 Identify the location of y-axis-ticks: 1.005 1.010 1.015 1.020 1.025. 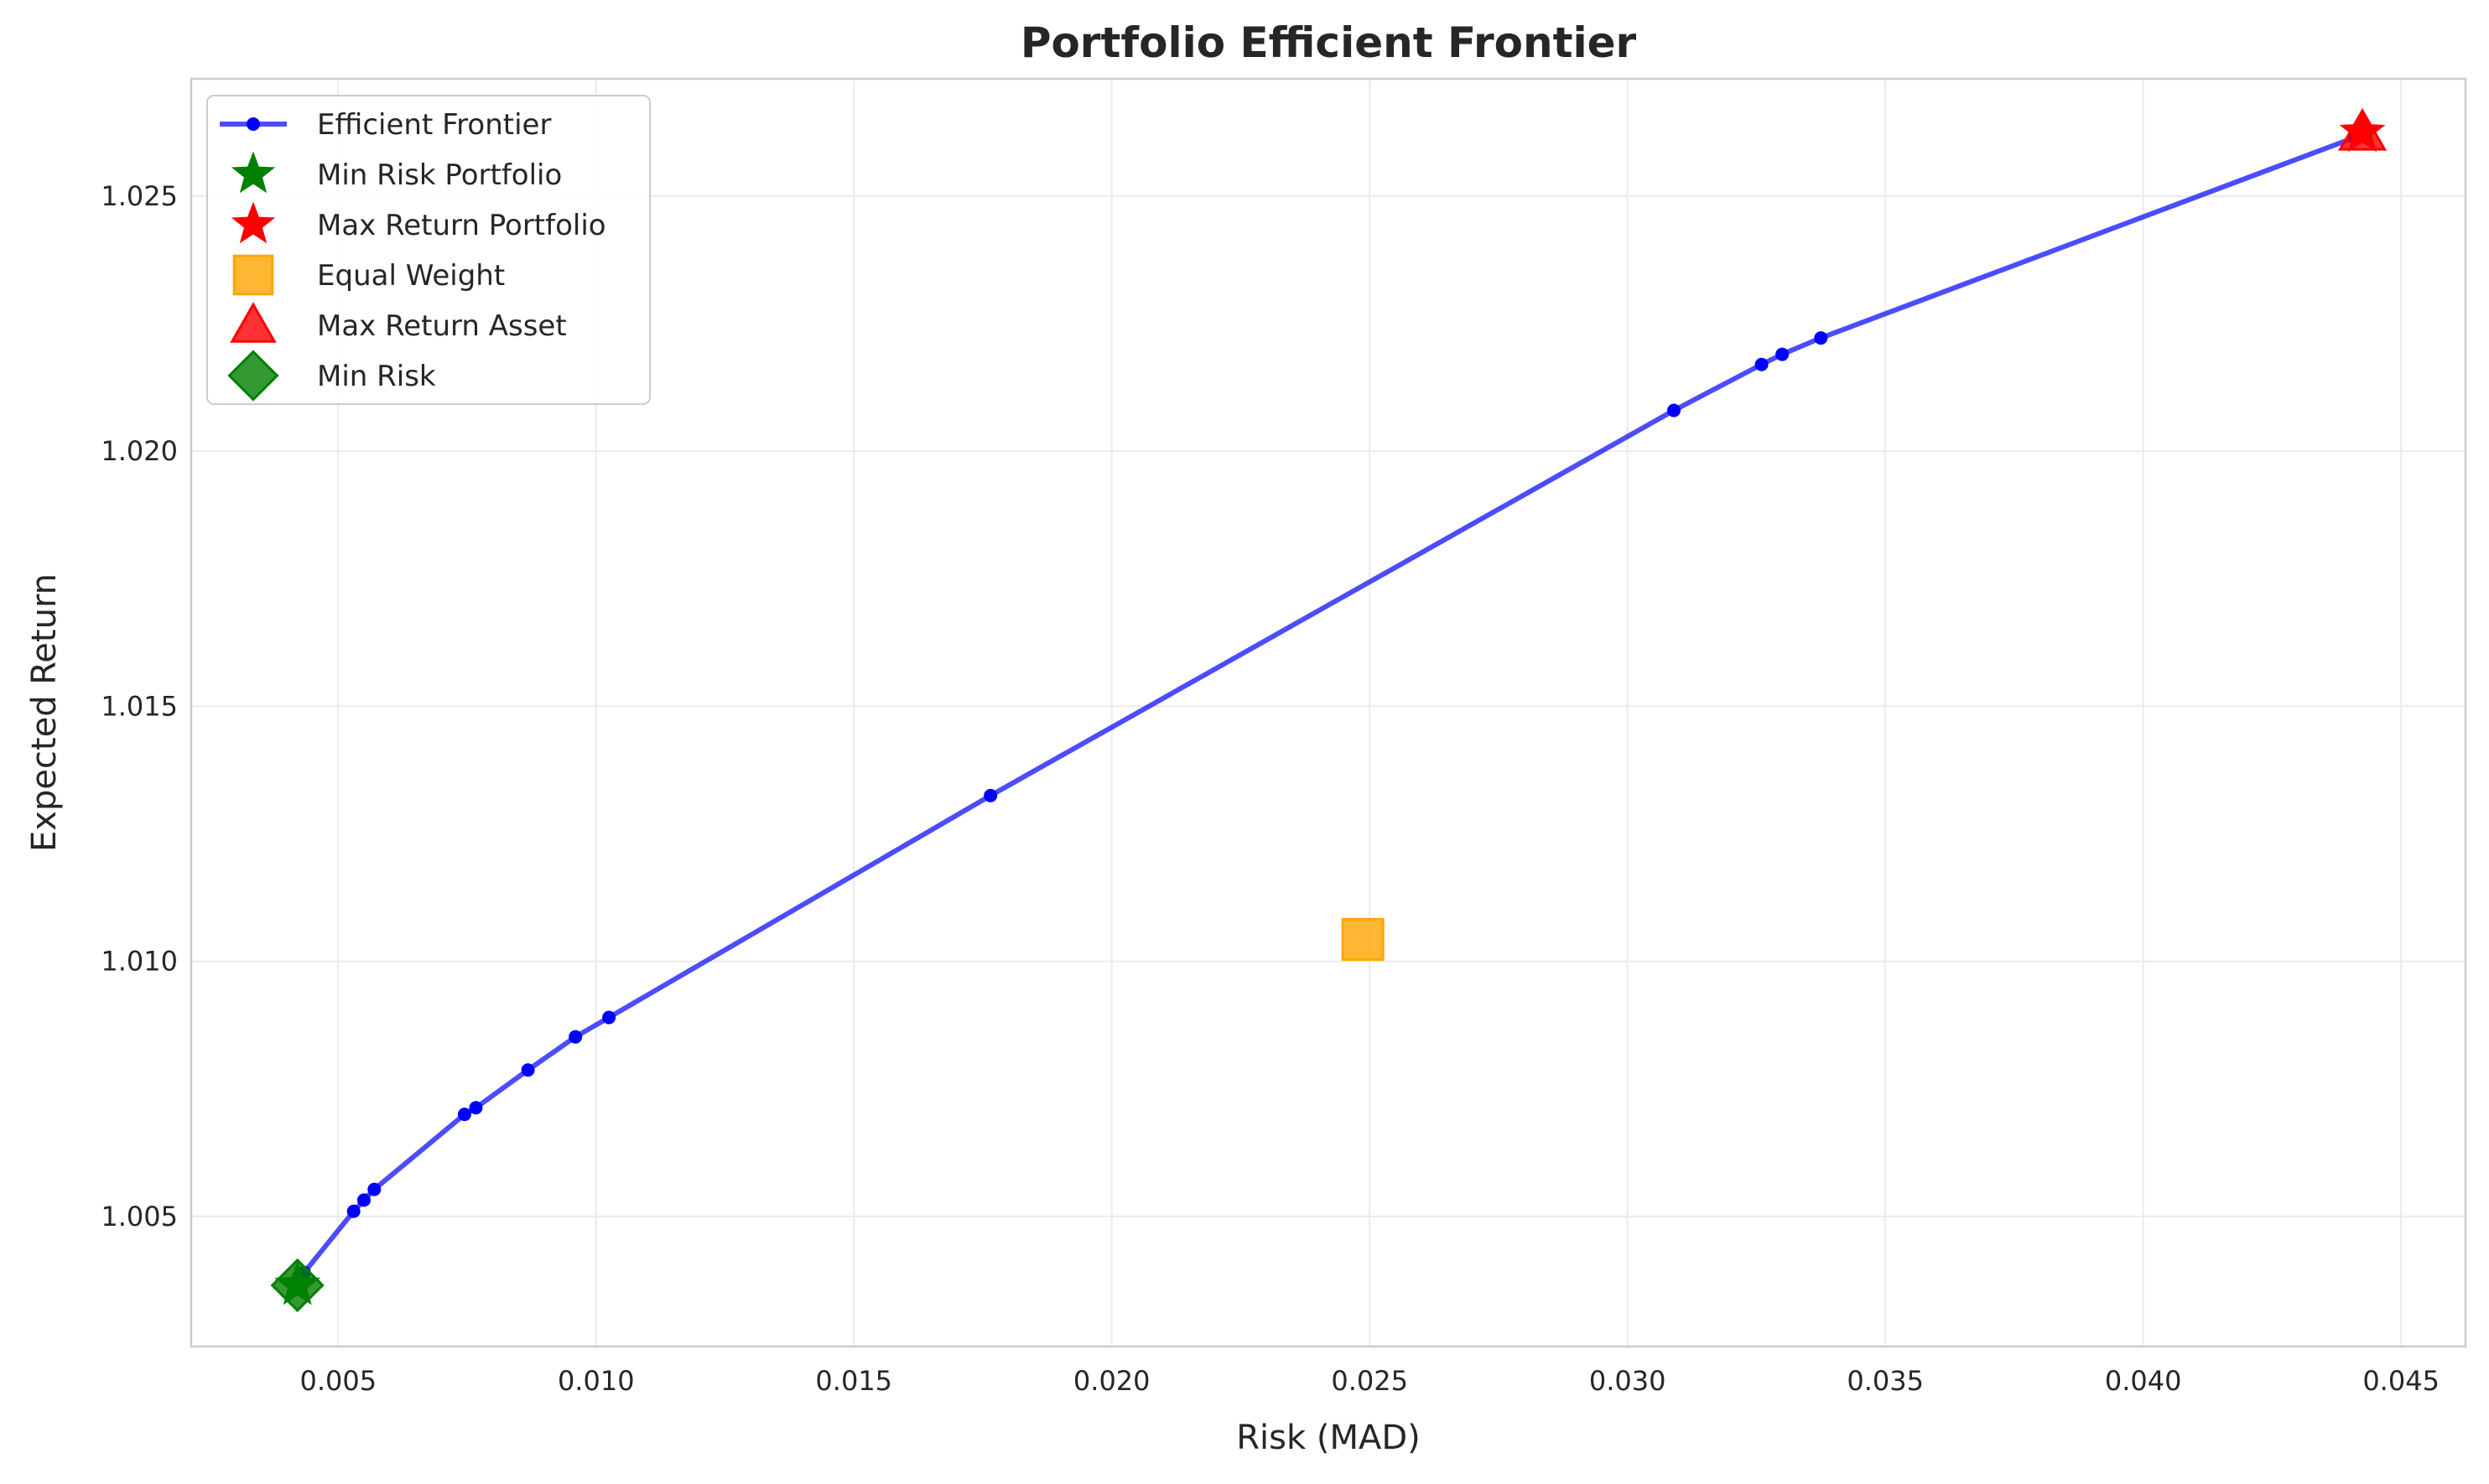
(139, 706).